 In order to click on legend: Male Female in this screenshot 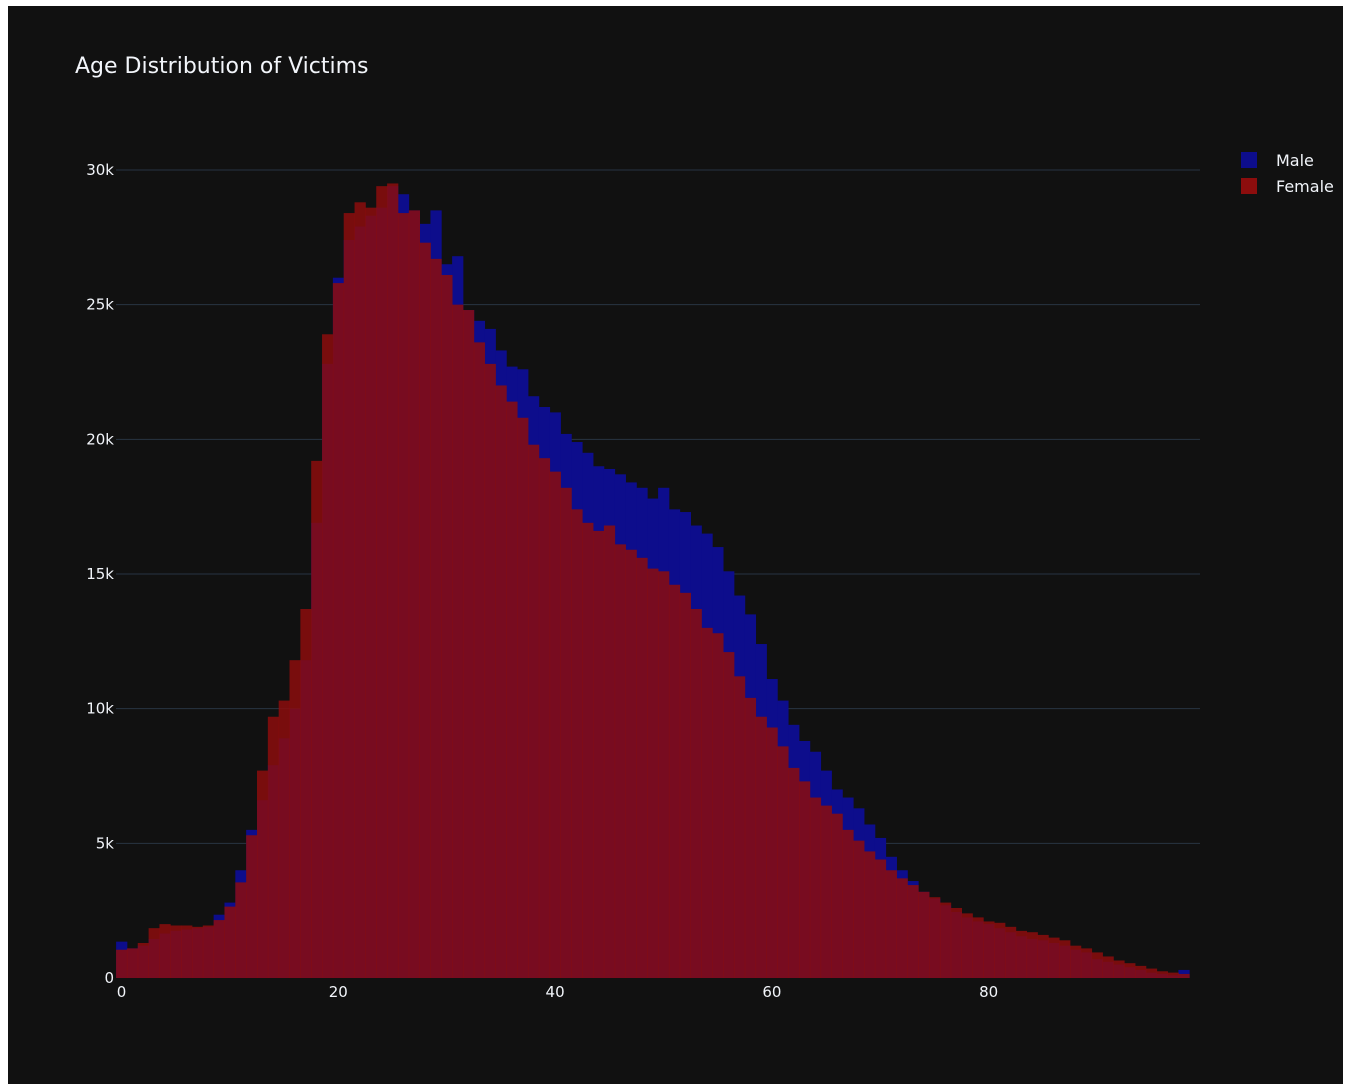, I will do `click(1287, 173)`.